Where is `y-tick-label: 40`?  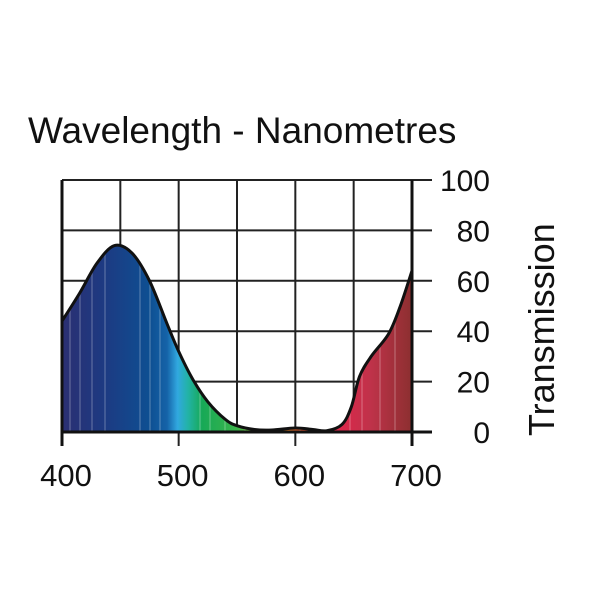
y-tick-label: 40 is located at coordinates (473, 332).